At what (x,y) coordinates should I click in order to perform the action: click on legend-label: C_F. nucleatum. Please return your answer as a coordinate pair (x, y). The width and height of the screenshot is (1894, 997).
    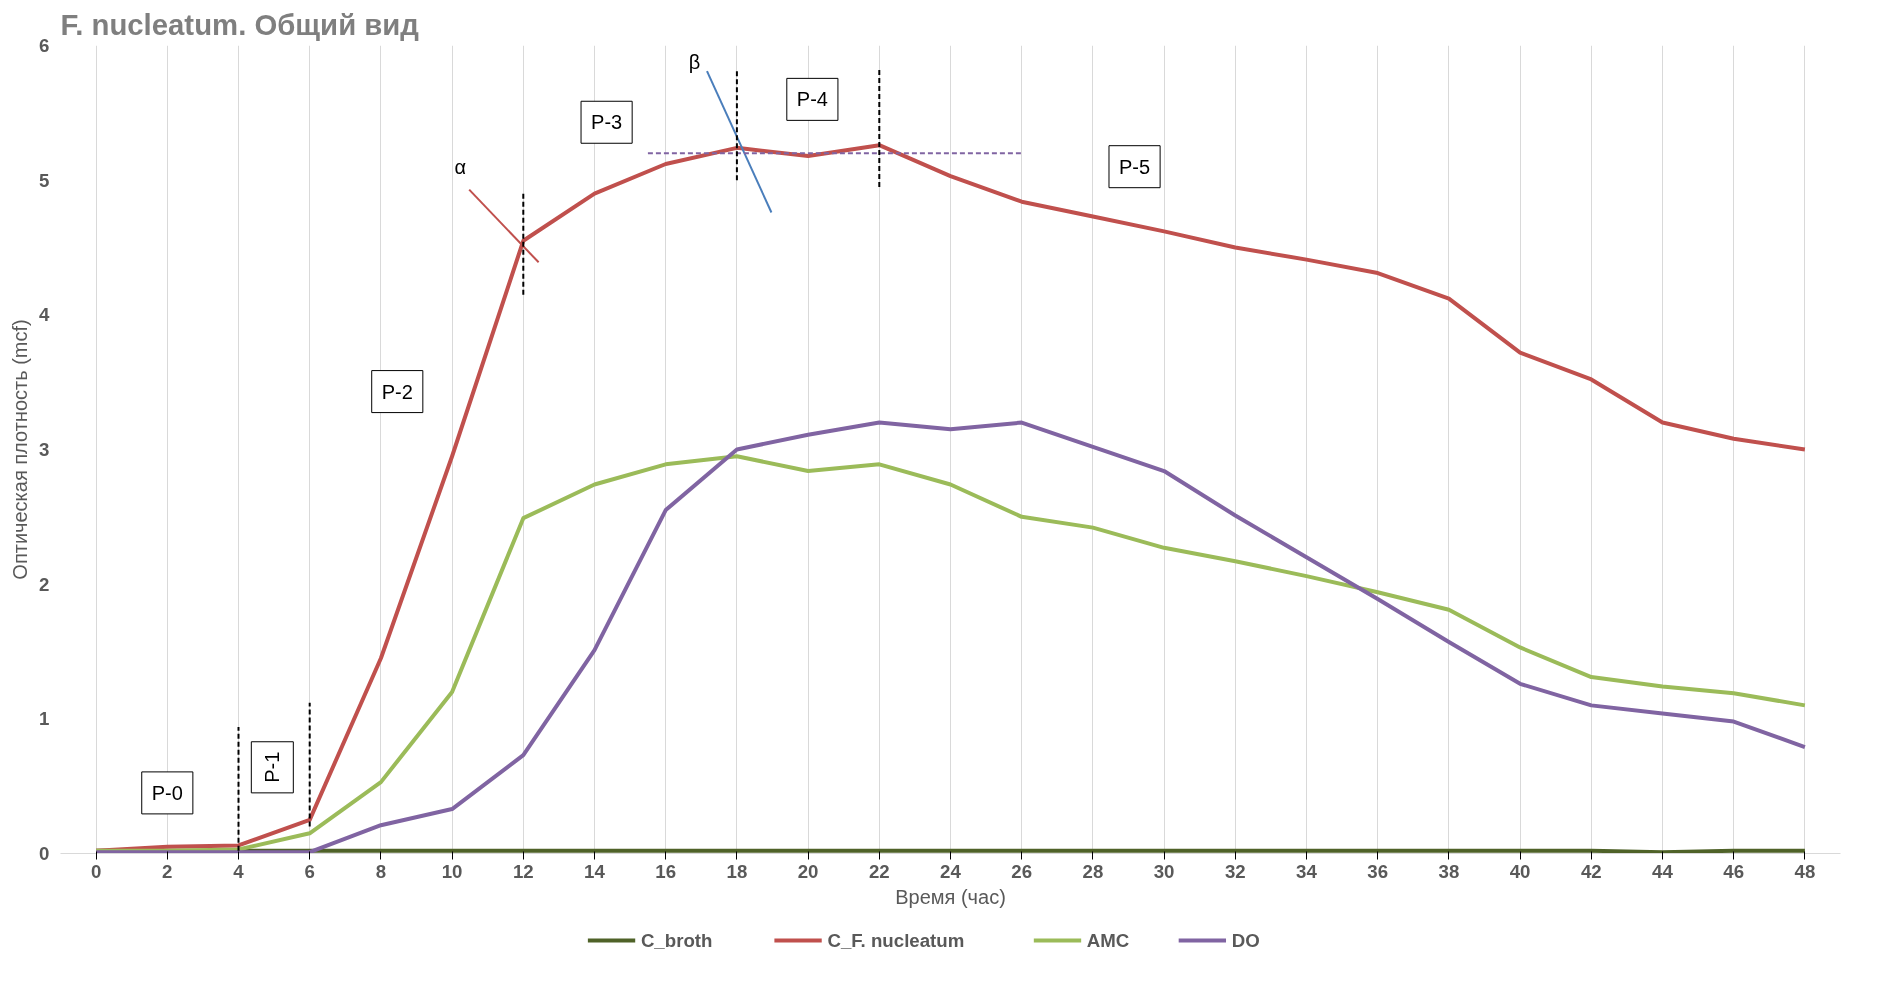
    Looking at the image, I should click on (896, 940).